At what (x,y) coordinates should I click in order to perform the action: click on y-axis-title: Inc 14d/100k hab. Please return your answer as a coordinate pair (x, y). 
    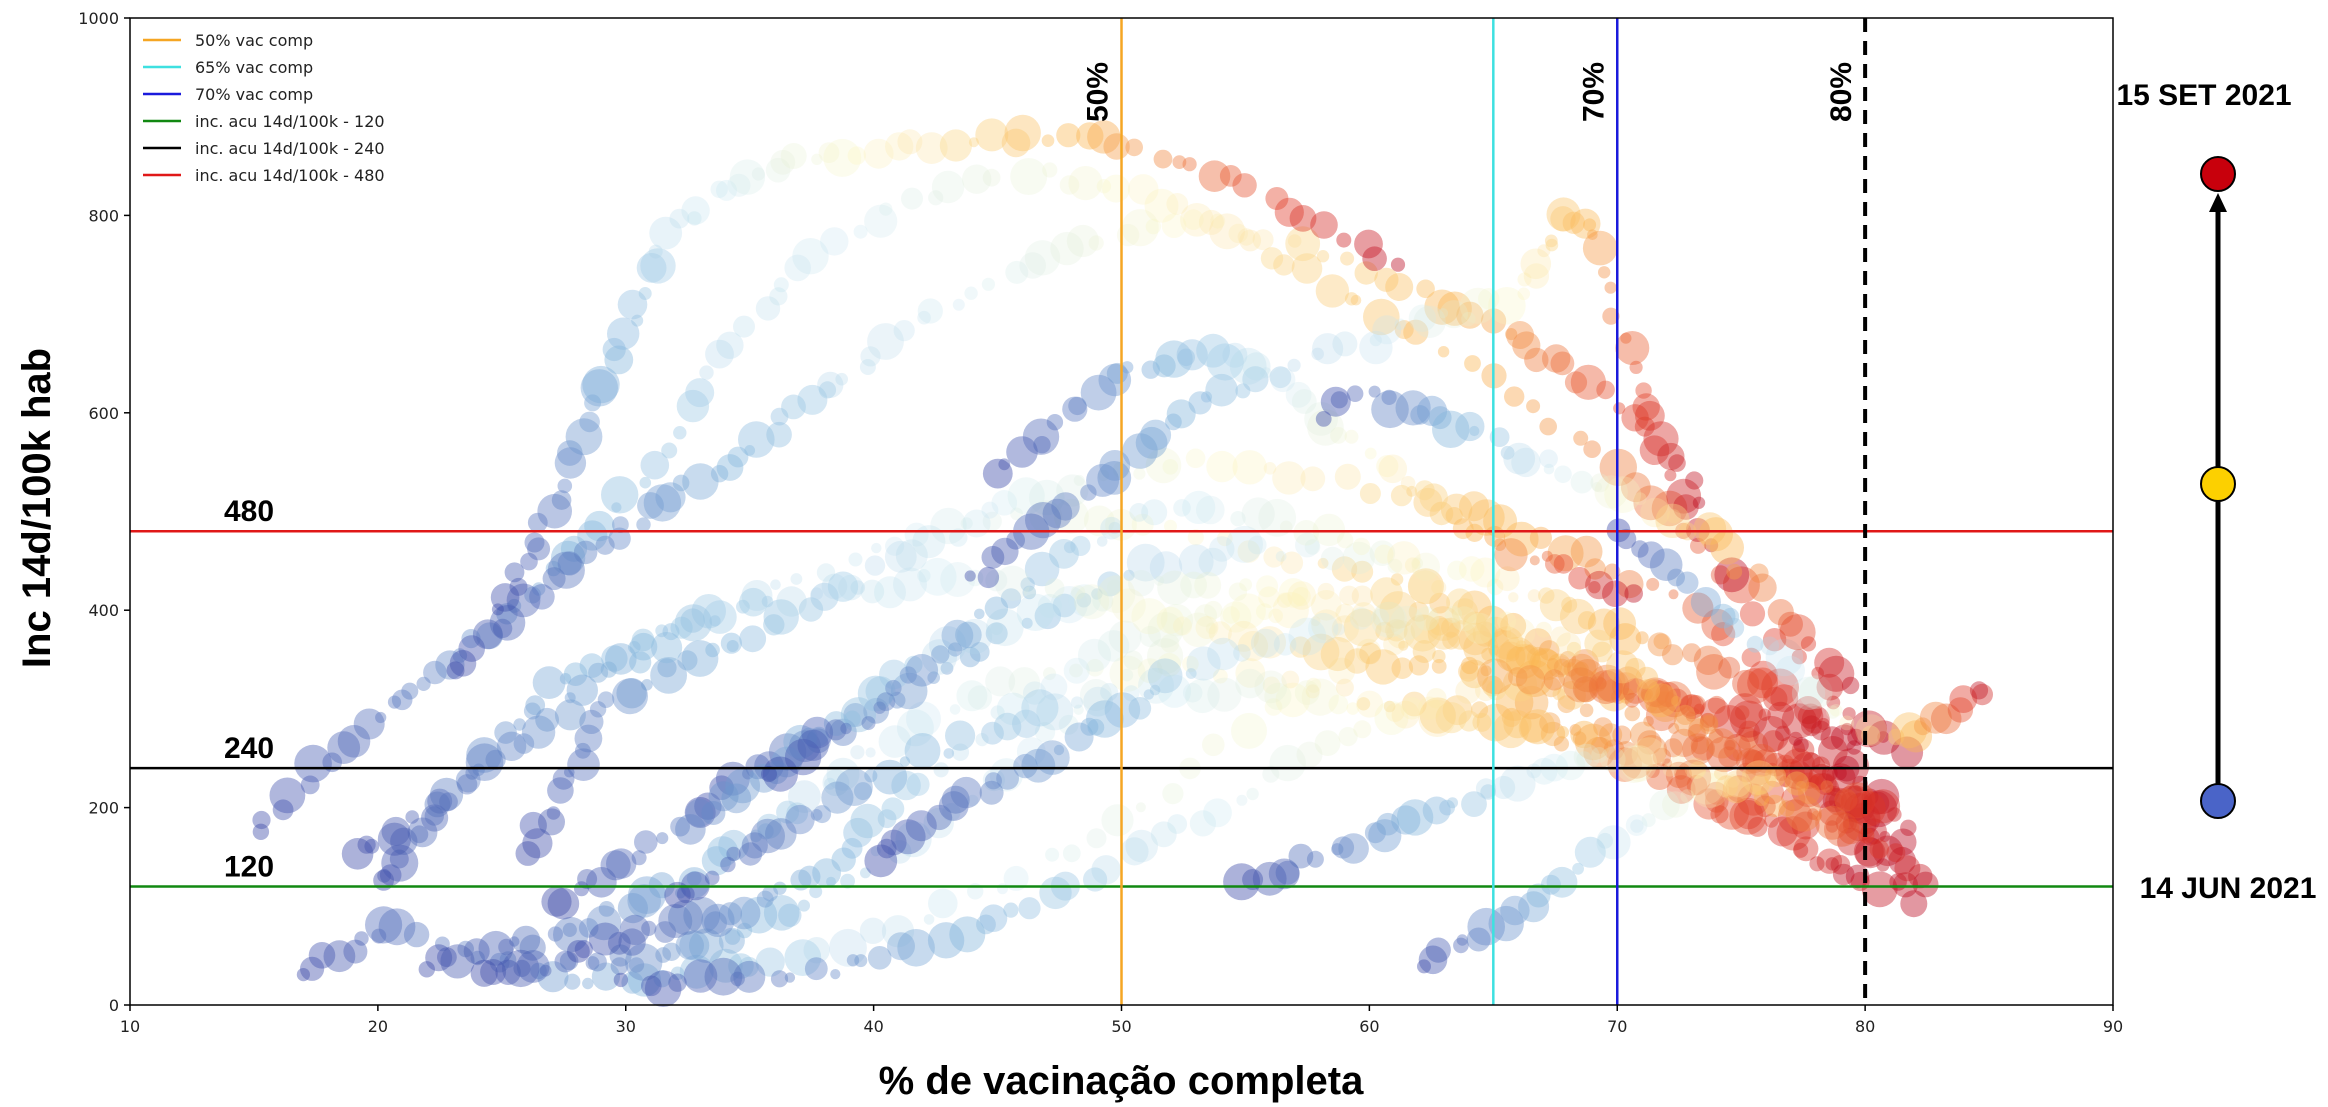
    Looking at the image, I should click on (37, 508).